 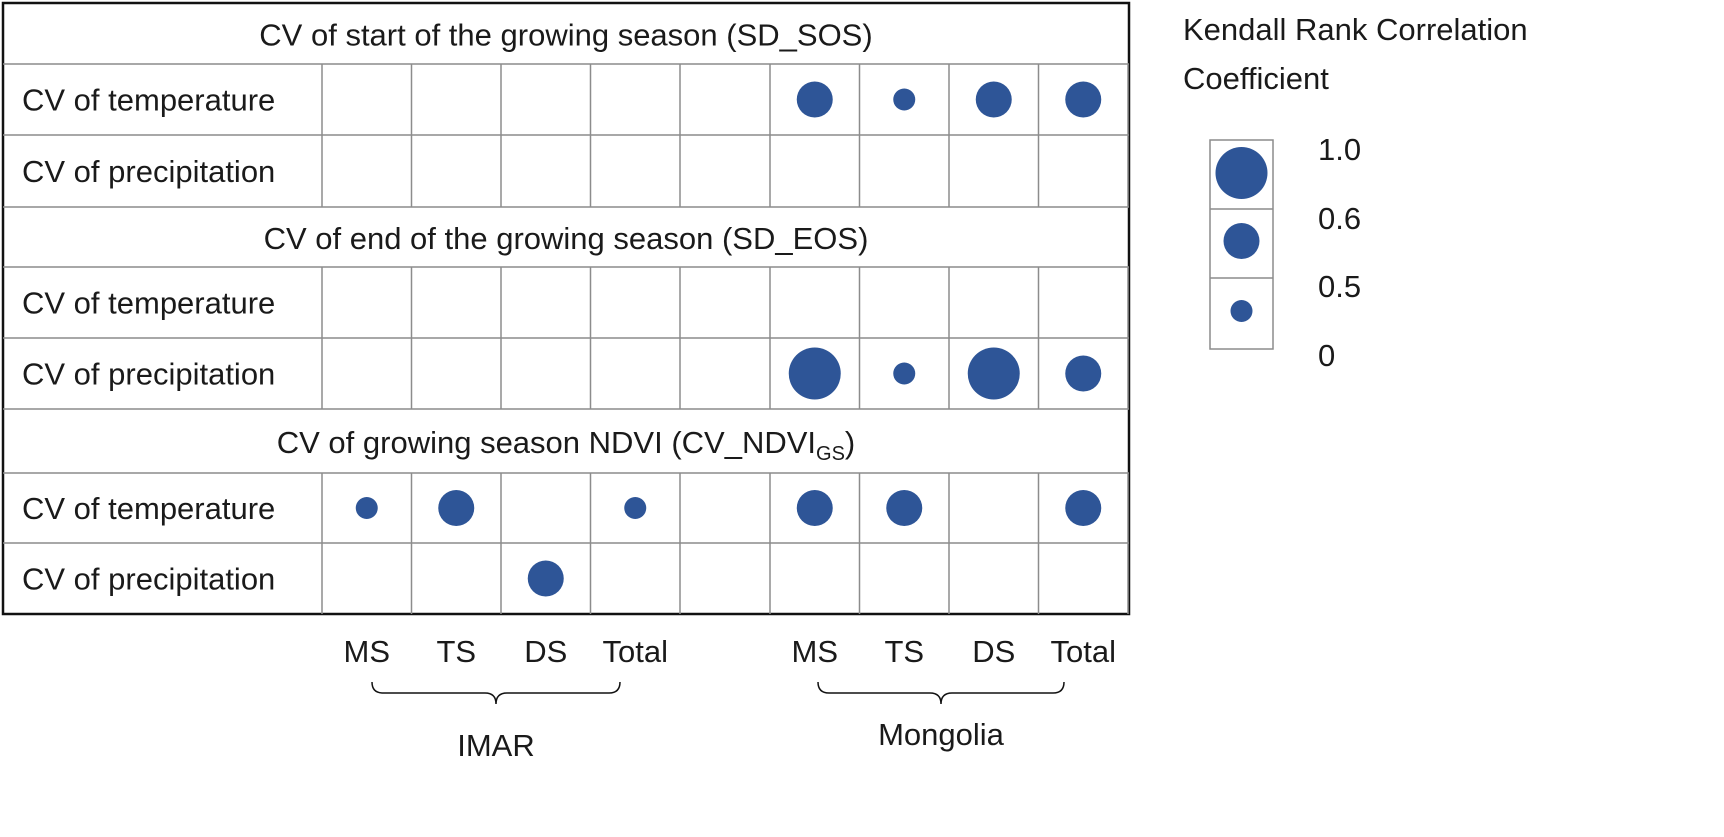 What do you see at coordinates (1339, 149) in the screenshot?
I see `legend-tick-label: 1.0` at bounding box center [1339, 149].